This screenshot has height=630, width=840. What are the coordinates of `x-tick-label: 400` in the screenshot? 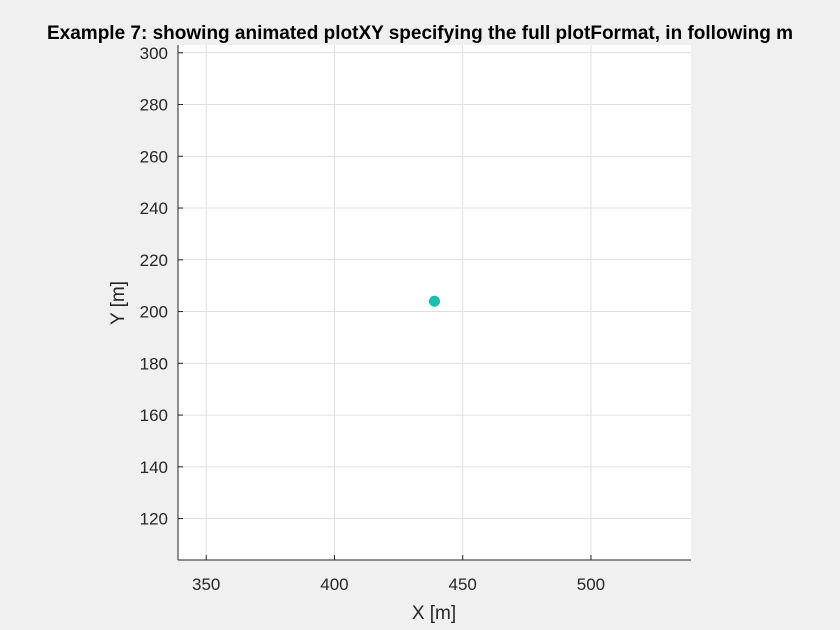 It's located at (334, 584).